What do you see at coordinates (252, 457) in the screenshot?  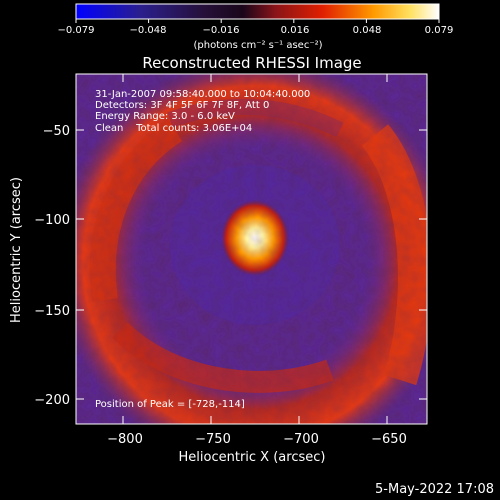 I see `x-axis-label: Heliocentric X (arcsec)` at bounding box center [252, 457].